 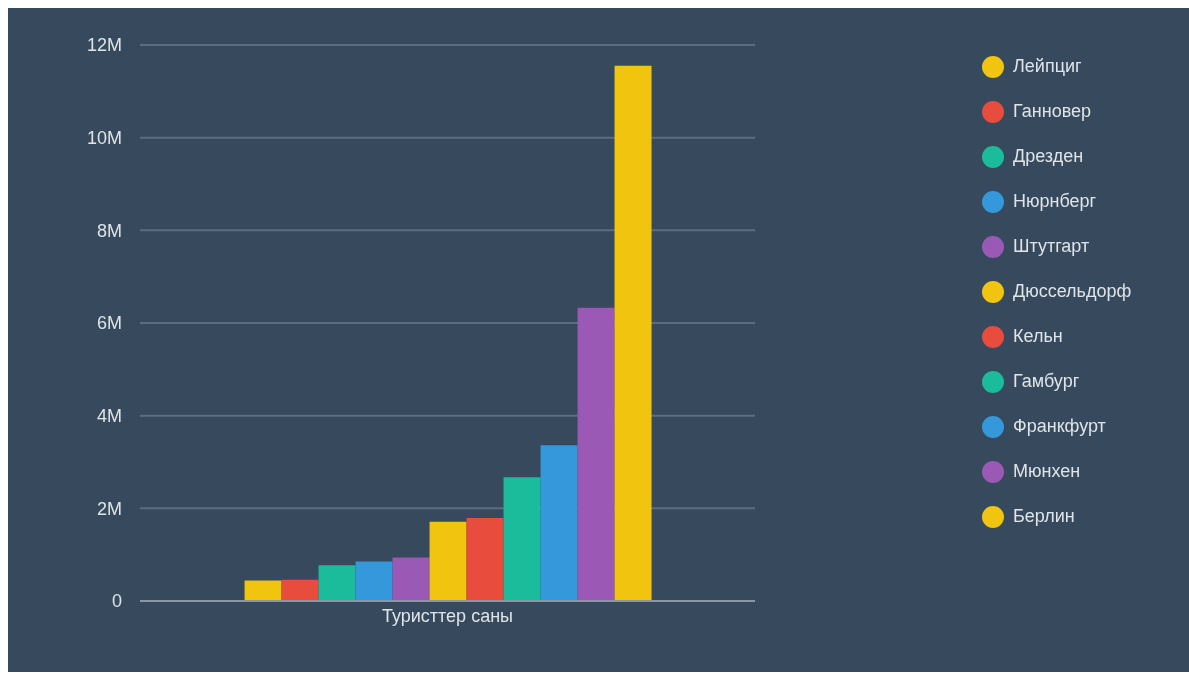 What do you see at coordinates (1044, 516) in the screenshot?
I see `legend-label: Берлин` at bounding box center [1044, 516].